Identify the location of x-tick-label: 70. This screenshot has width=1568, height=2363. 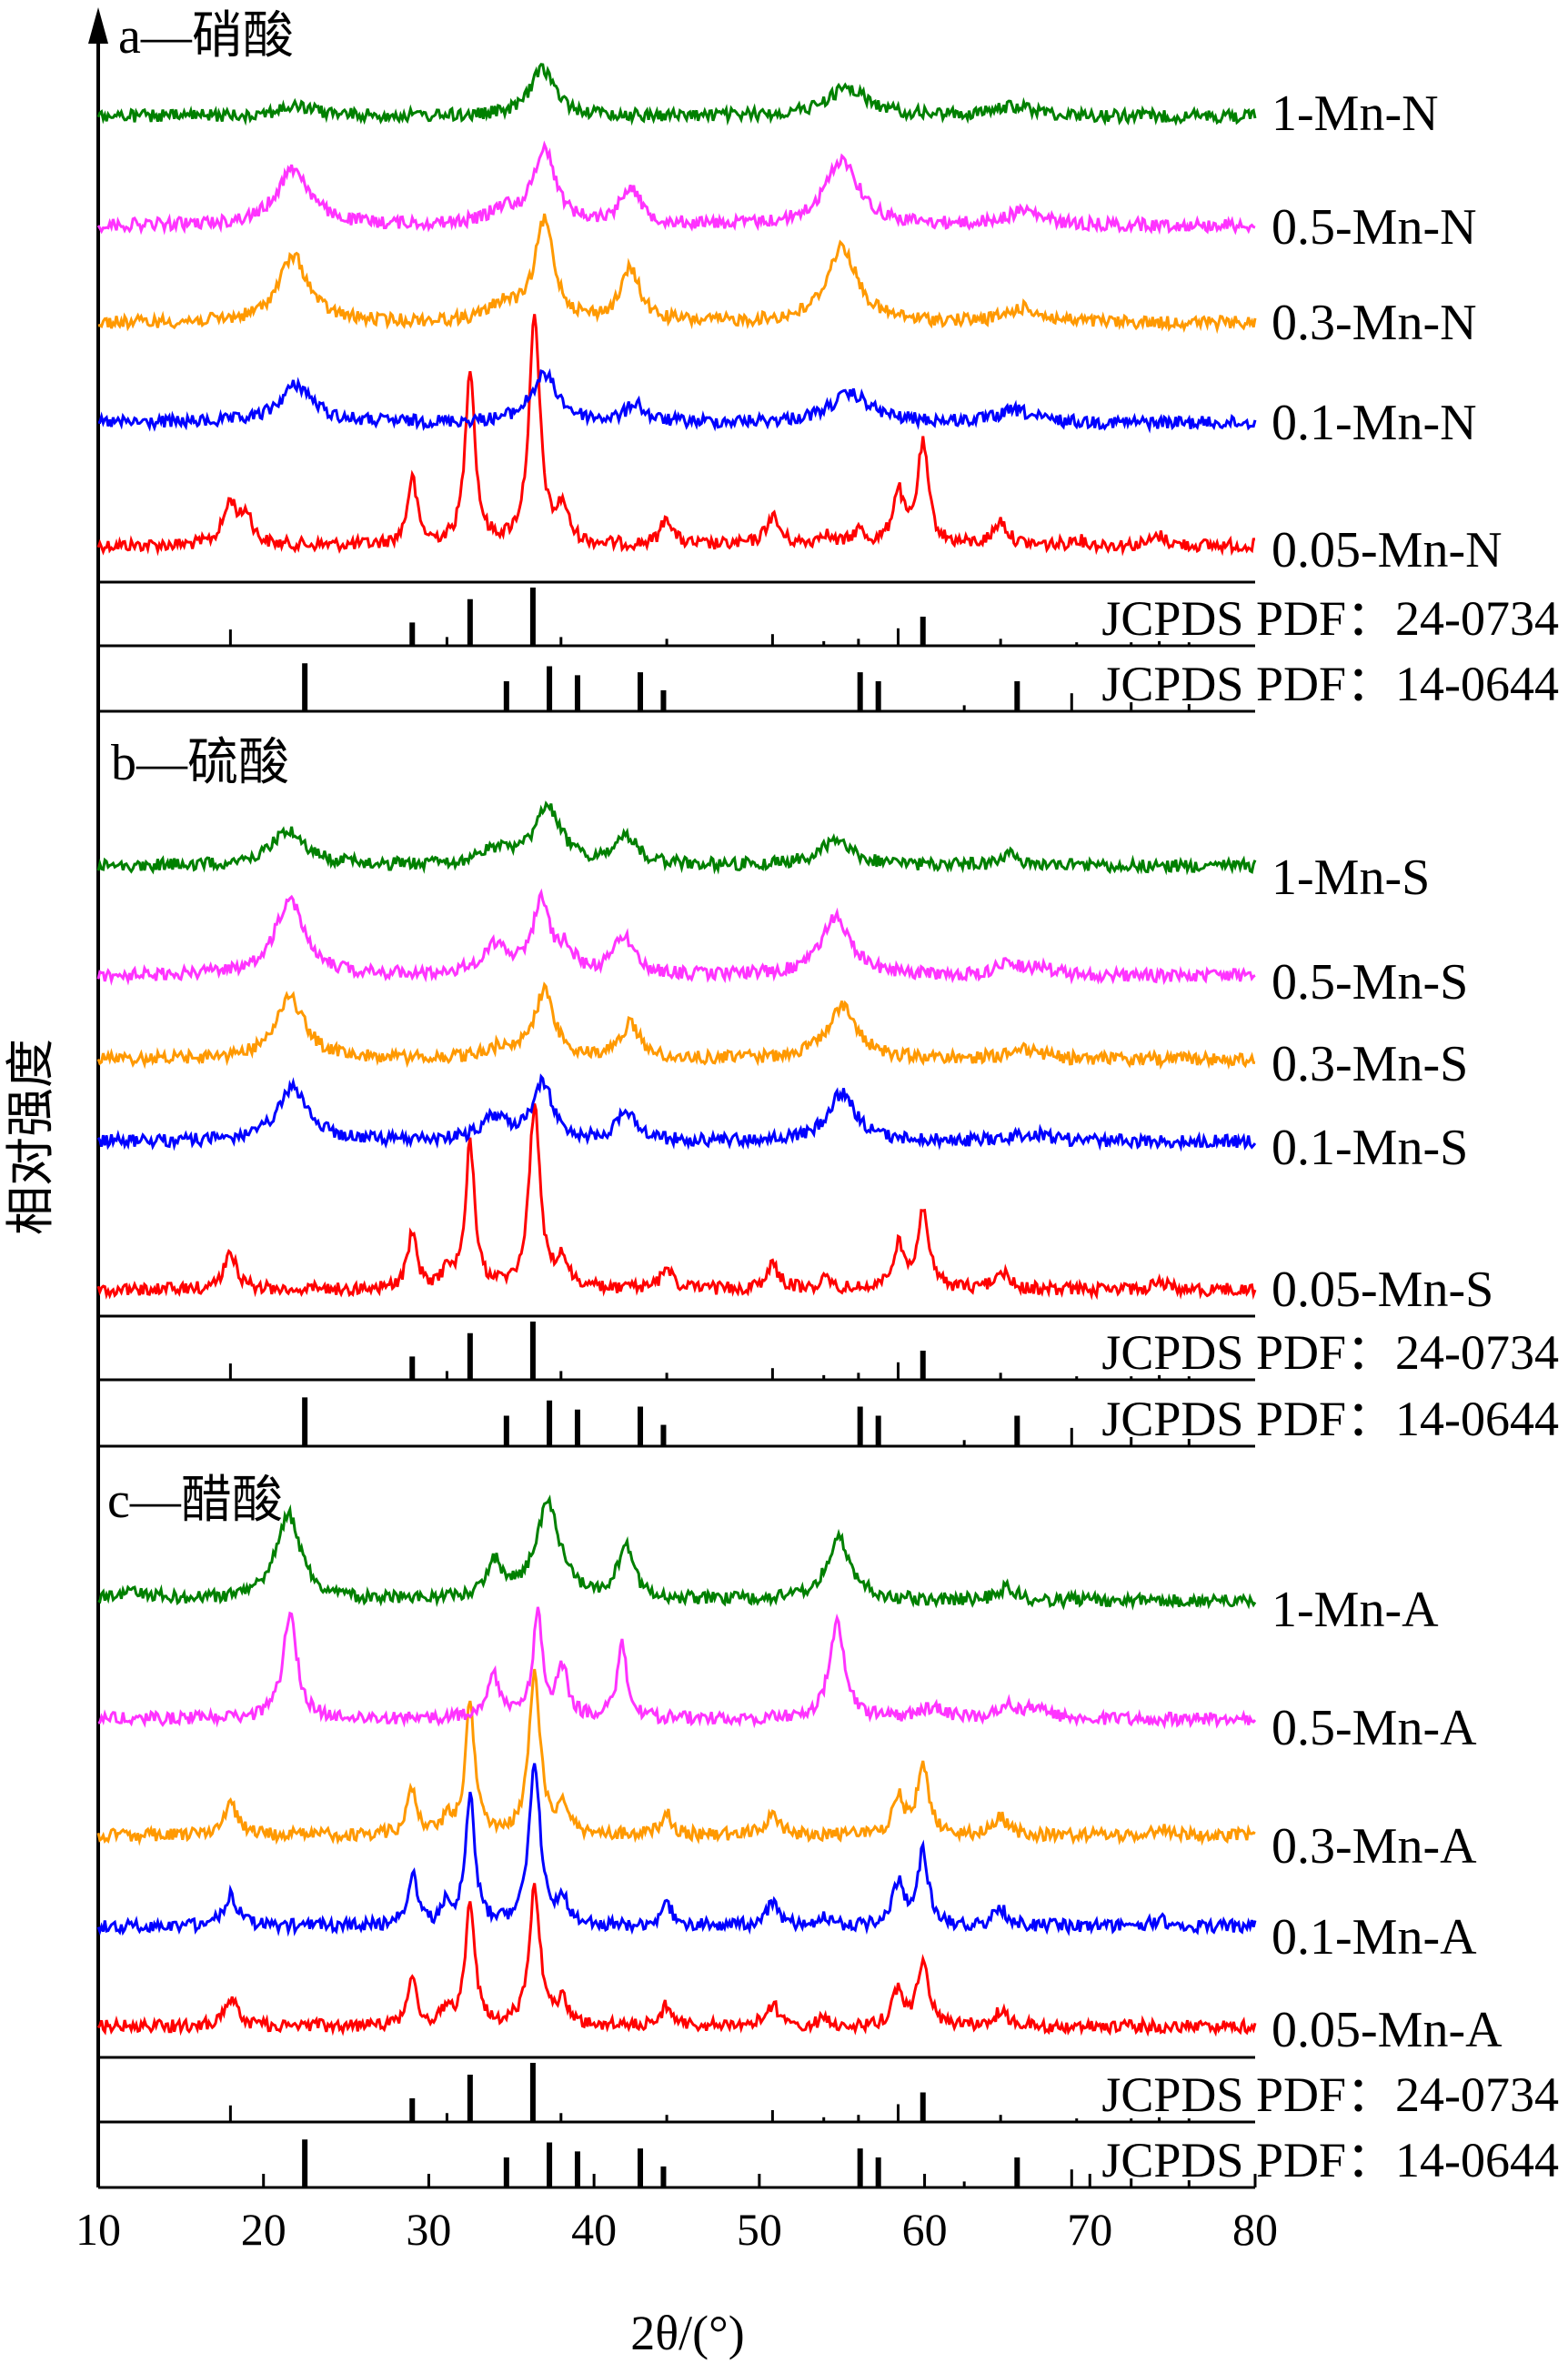
(1089, 2229).